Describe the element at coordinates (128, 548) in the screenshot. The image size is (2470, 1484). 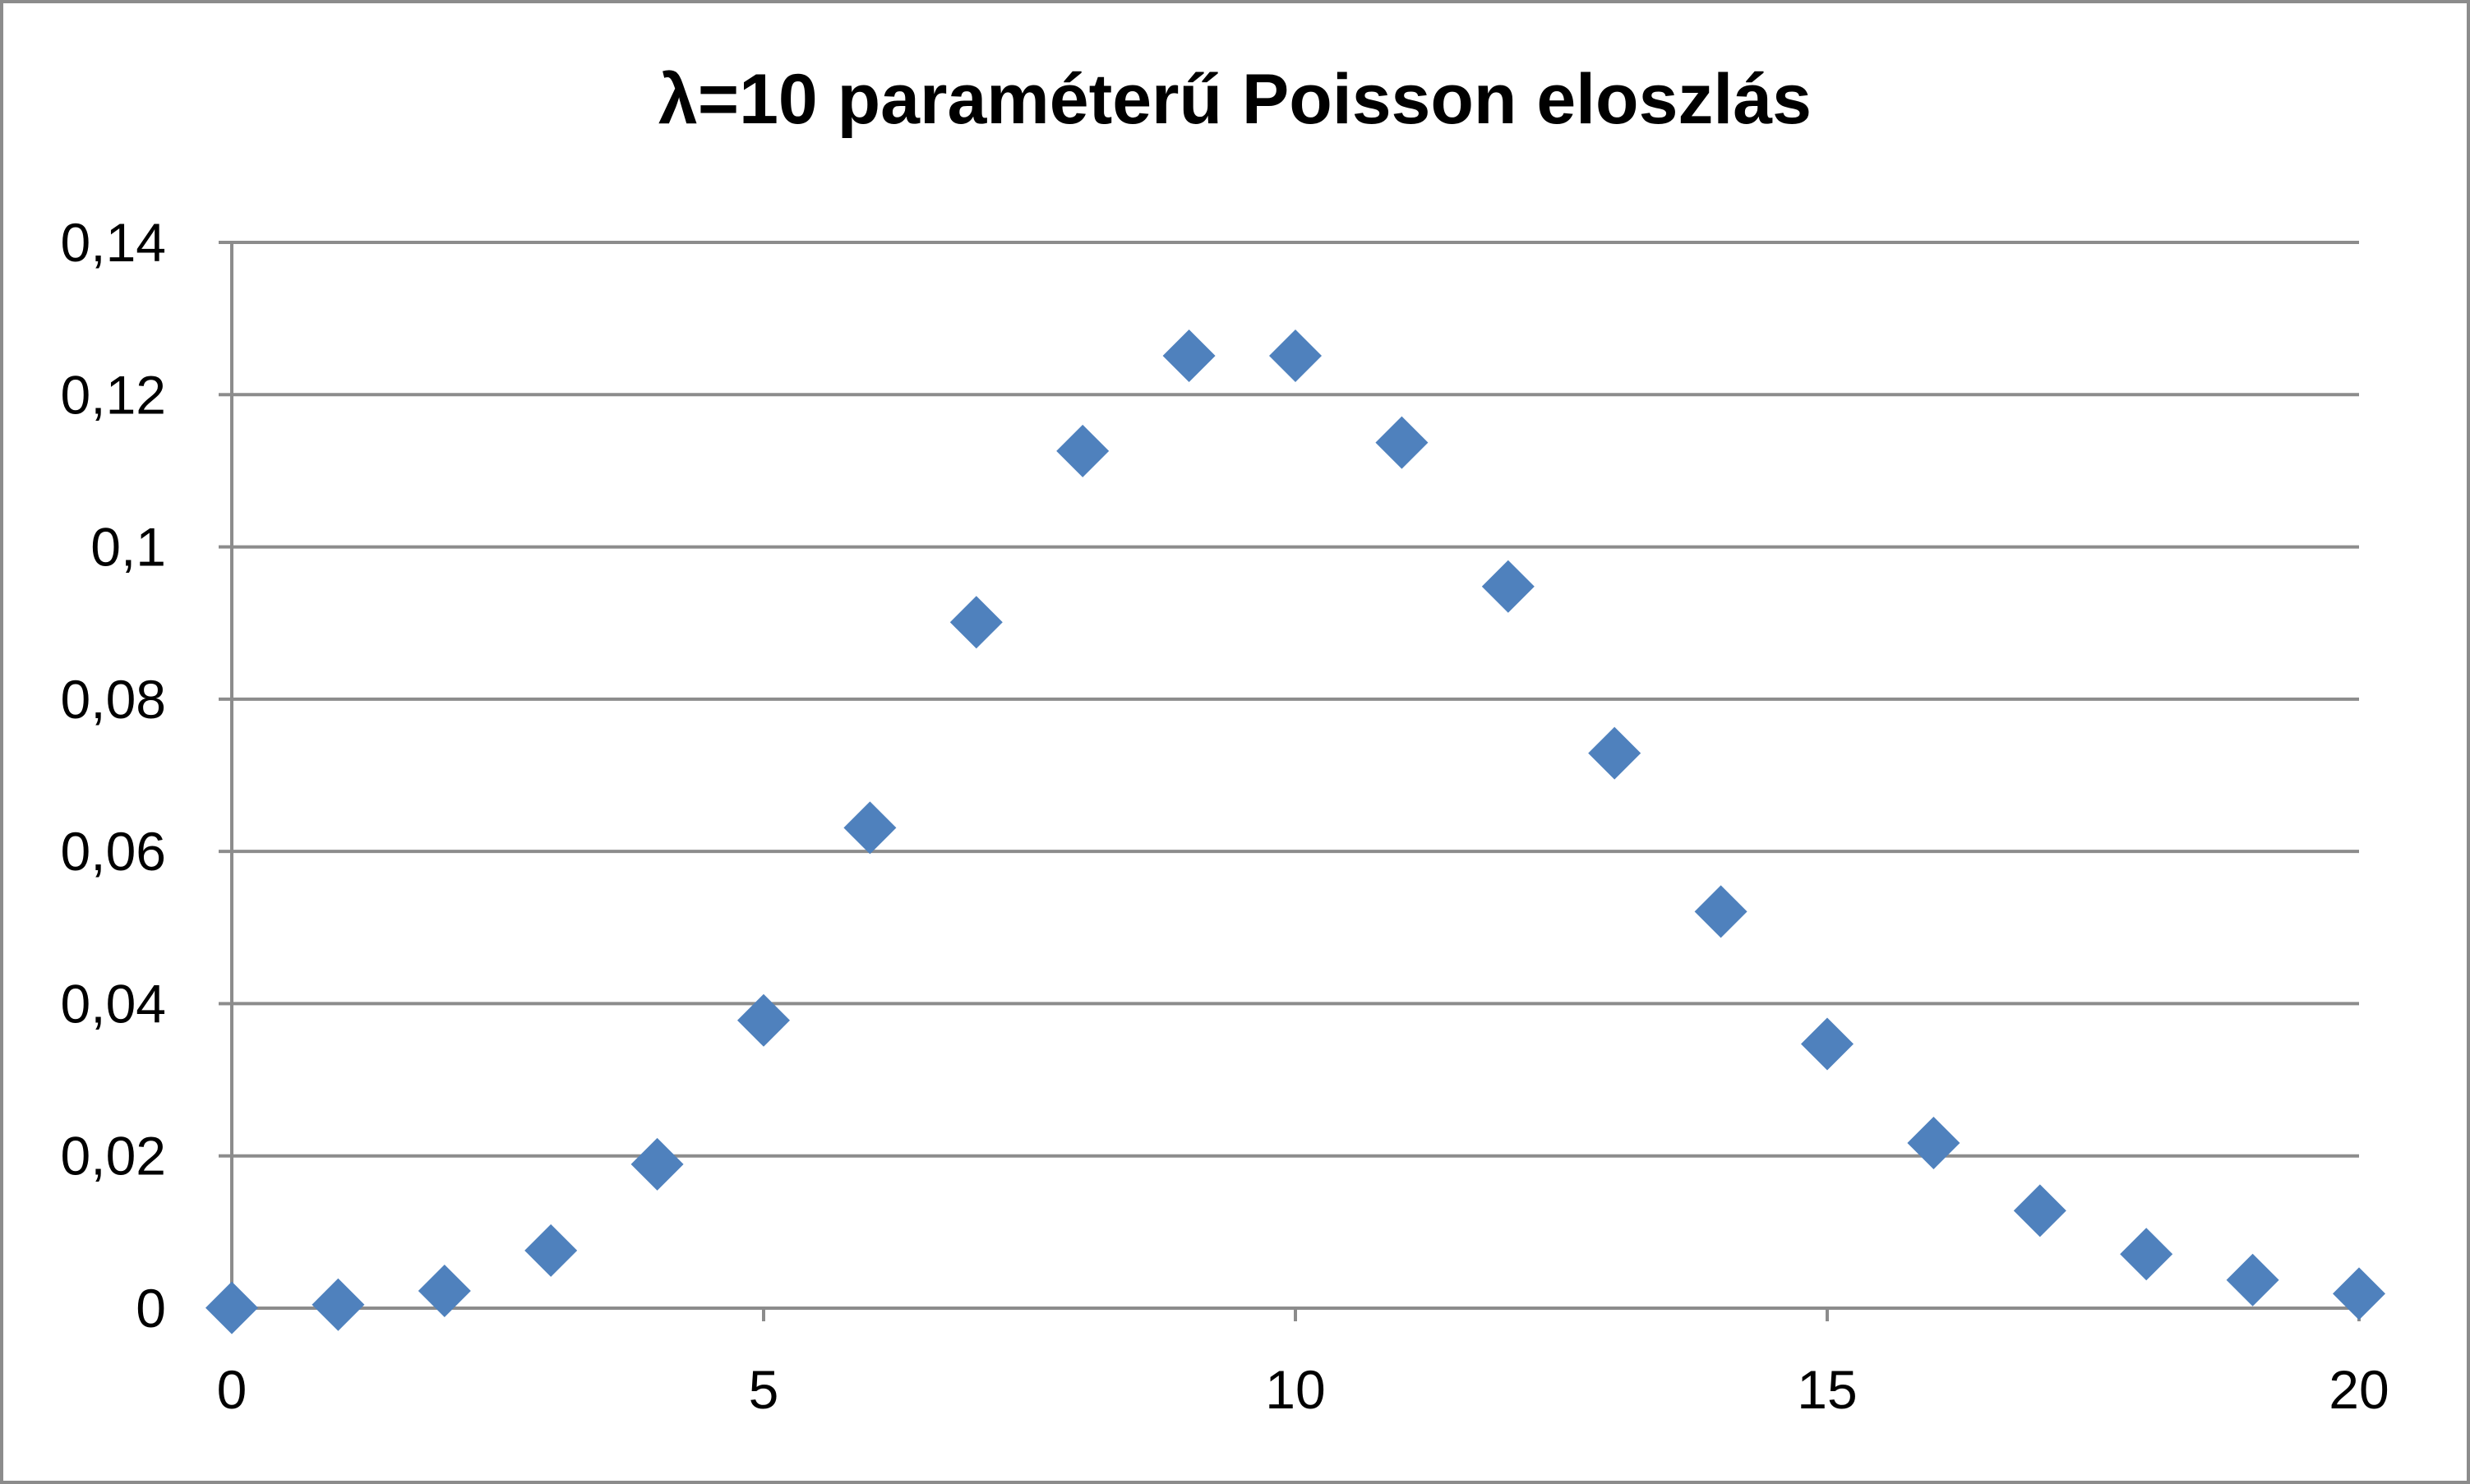
I see `y-tick-label: 0,1` at that location.